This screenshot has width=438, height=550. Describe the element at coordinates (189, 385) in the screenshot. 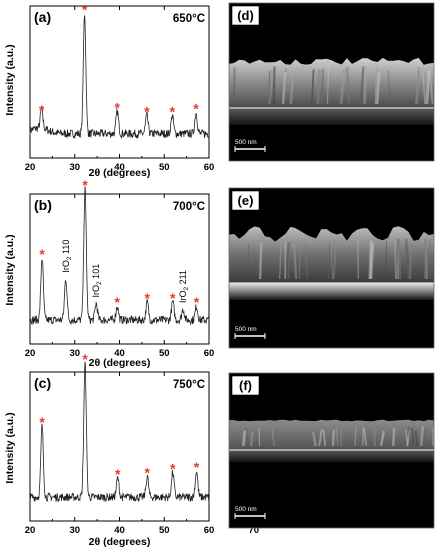

I see `temperature-label: 750°C` at that location.